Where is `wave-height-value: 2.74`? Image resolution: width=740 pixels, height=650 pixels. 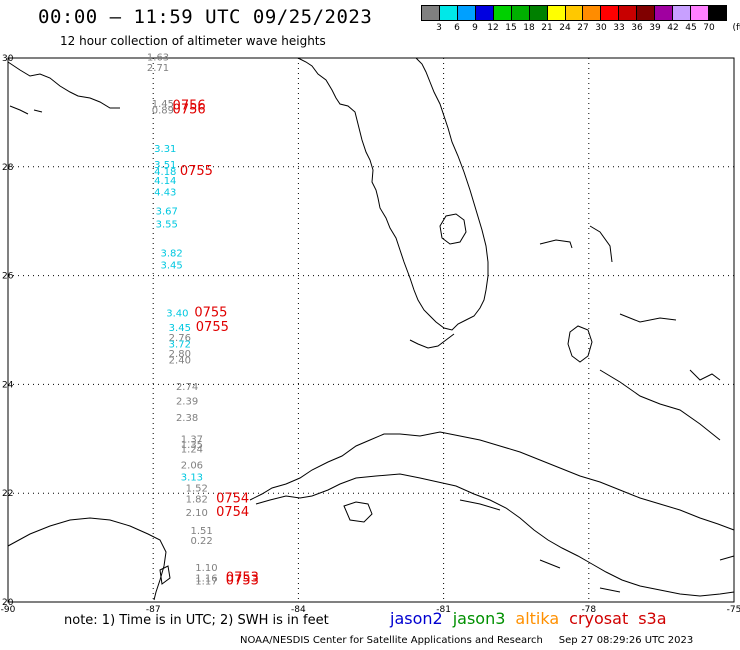
wave-height-value: 2.74 is located at coordinates (187, 387).